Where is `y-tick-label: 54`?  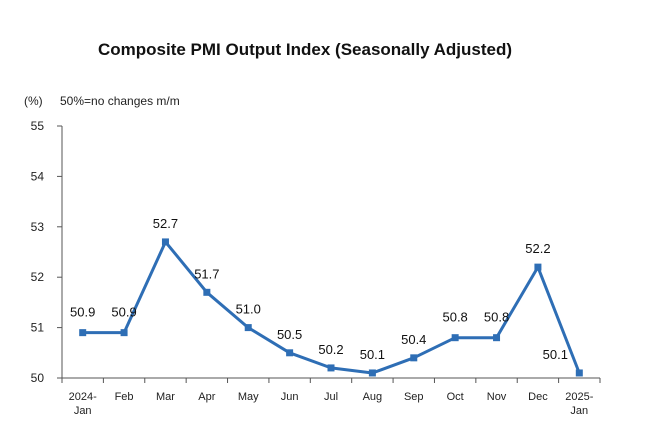
y-tick-label: 54 is located at coordinates (38, 176).